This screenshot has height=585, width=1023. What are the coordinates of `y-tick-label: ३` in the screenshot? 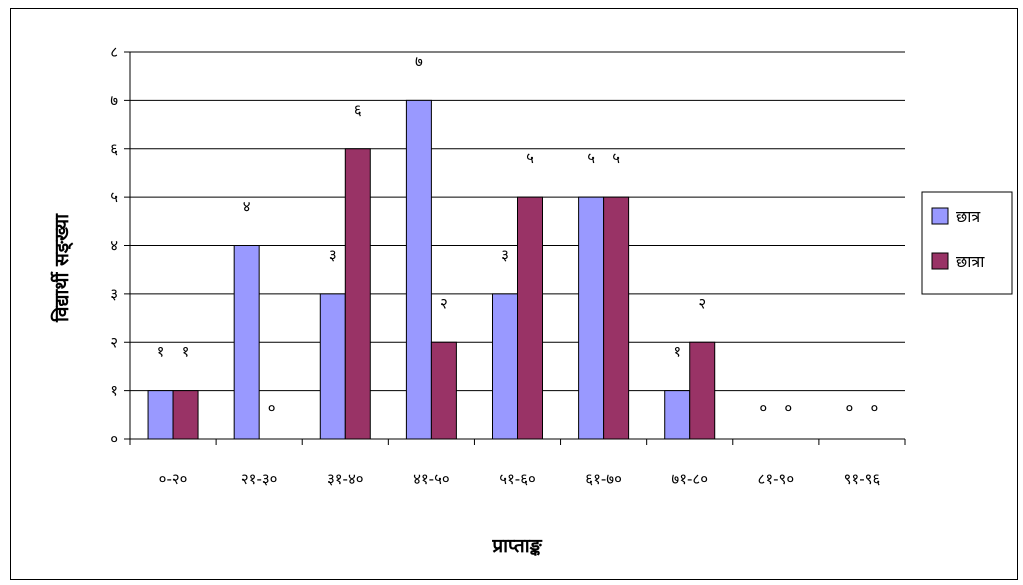 It's located at (114, 294).